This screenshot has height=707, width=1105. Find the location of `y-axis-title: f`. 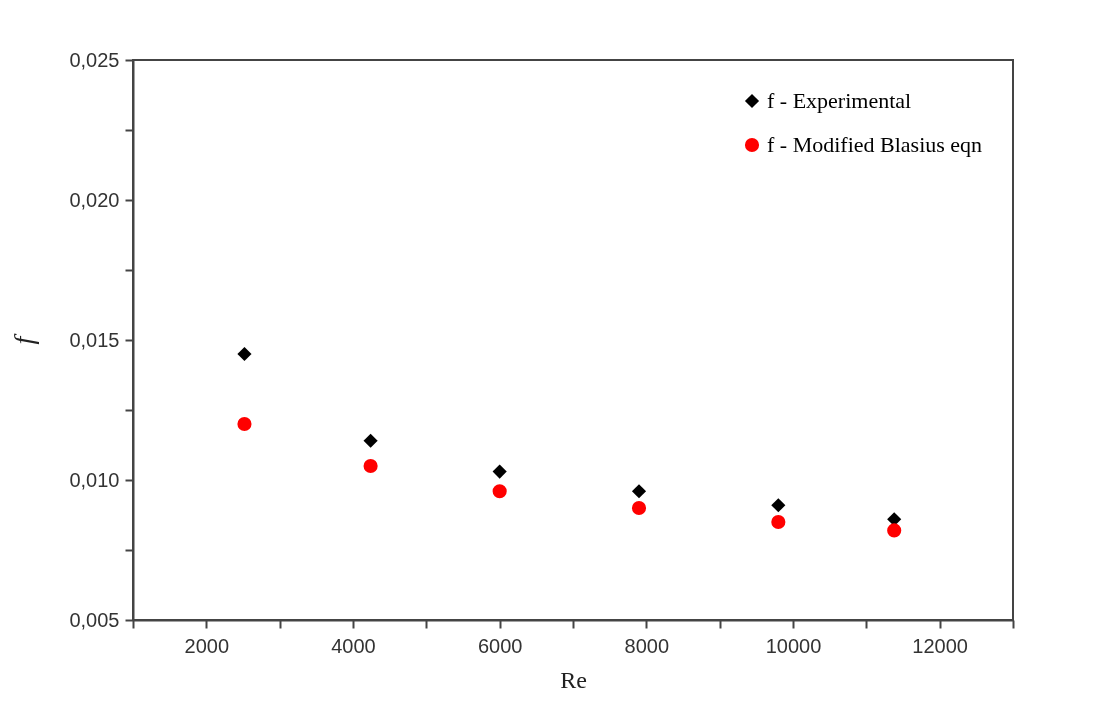

y-axis-title: f is located at coordinates (24, 339).